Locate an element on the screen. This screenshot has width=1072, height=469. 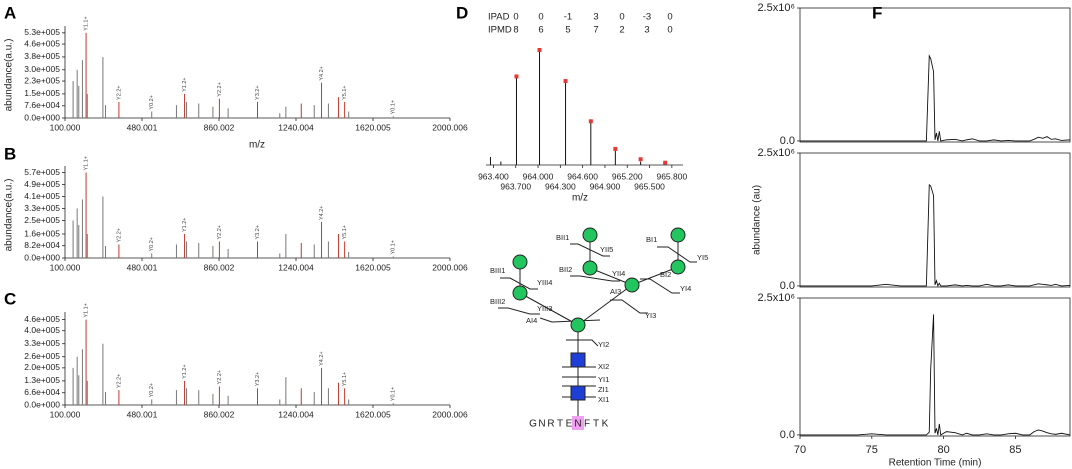
y-tick-label: 3.8e+005 is located at coordinates (42, 56).